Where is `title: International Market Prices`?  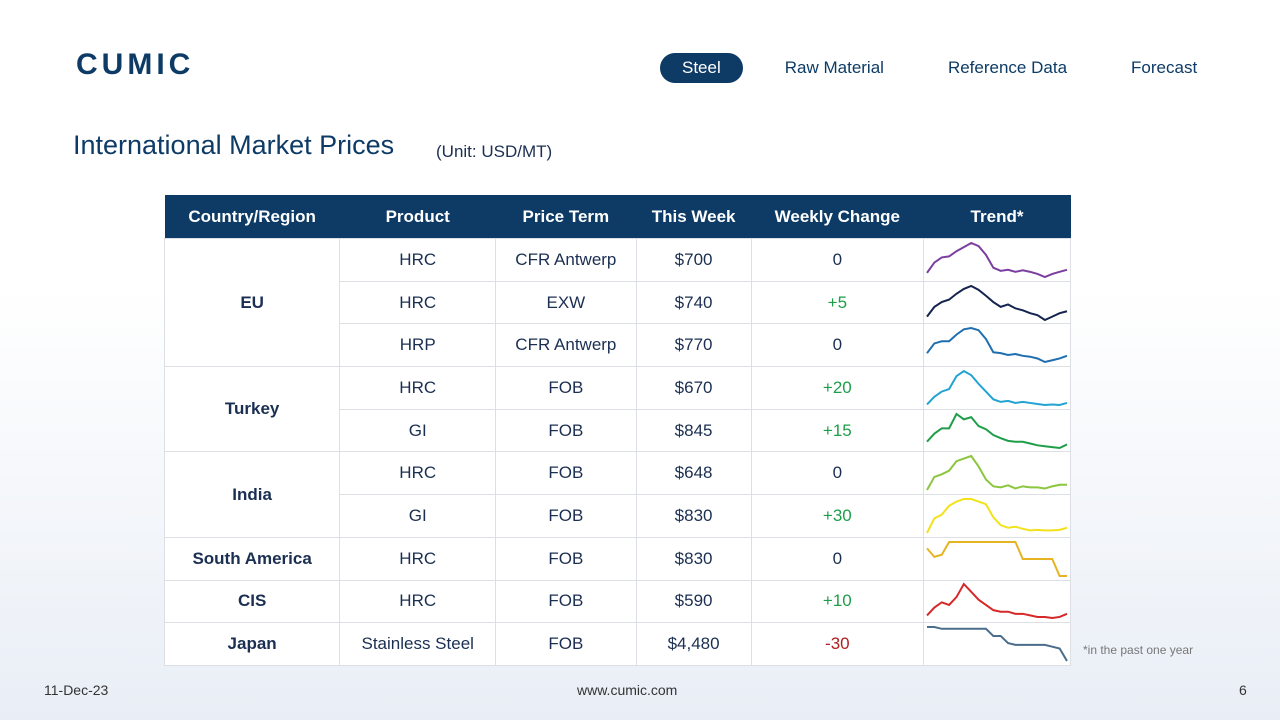
title: International Market Prices is located at coordinates (234, 145).